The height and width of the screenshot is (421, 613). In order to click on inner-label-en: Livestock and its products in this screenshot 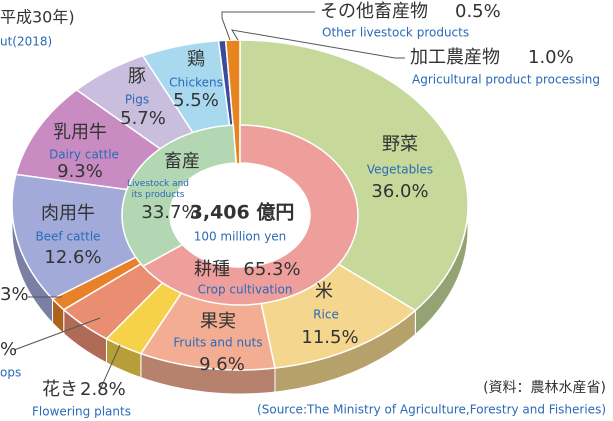, I will do `click(158, 189)`.